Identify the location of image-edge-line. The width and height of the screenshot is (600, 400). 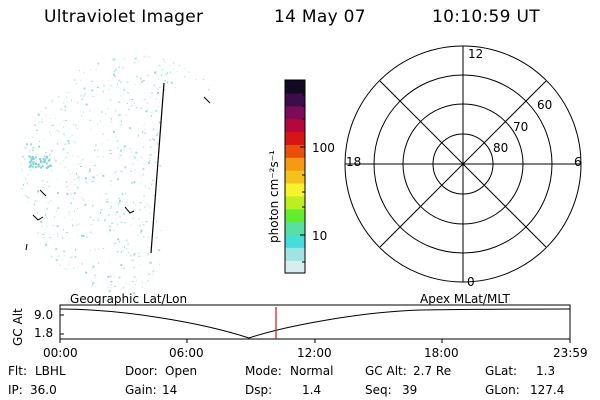
(157, 168).